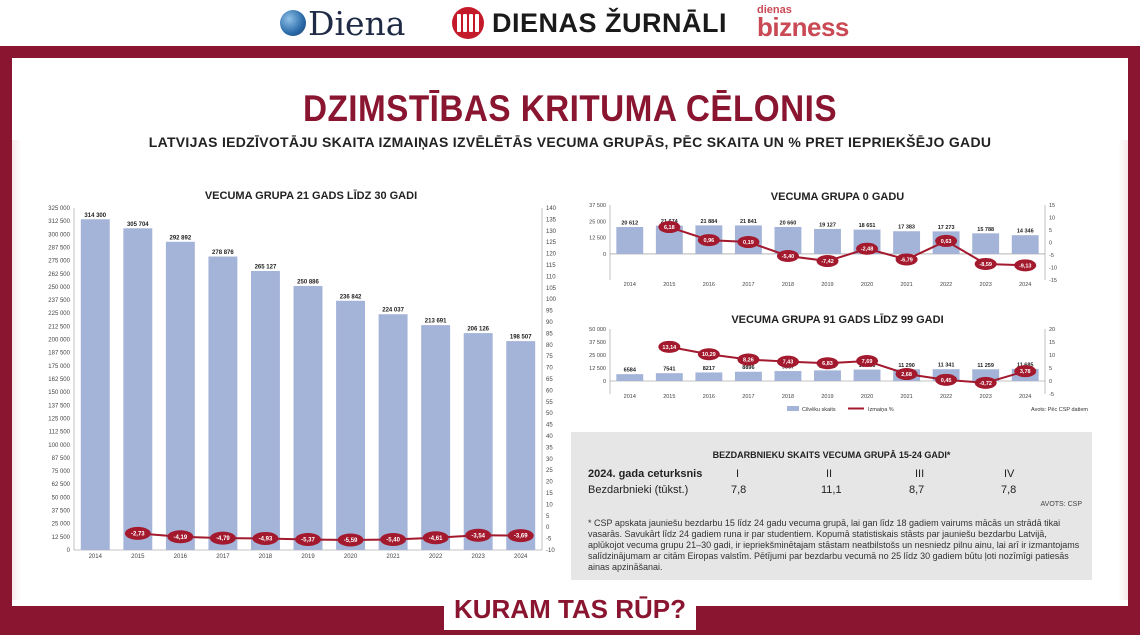 The image size is (1140, 635). What do you see at coordinates (549, 448) in the screenshot?
I see `right-tick-label: 35` at bounding box center [549, 448].